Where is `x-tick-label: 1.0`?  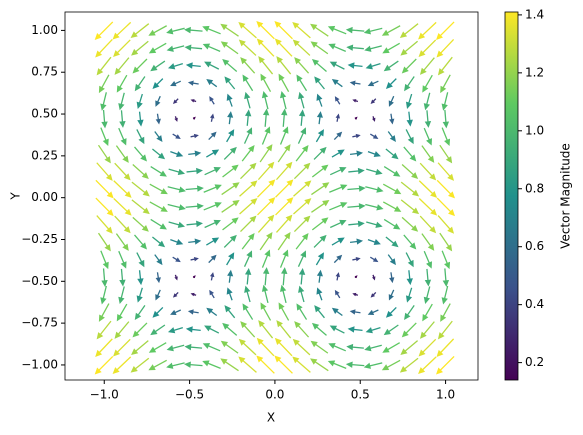
x-tick-label: 1.0 is located at coordinates (445, 395).